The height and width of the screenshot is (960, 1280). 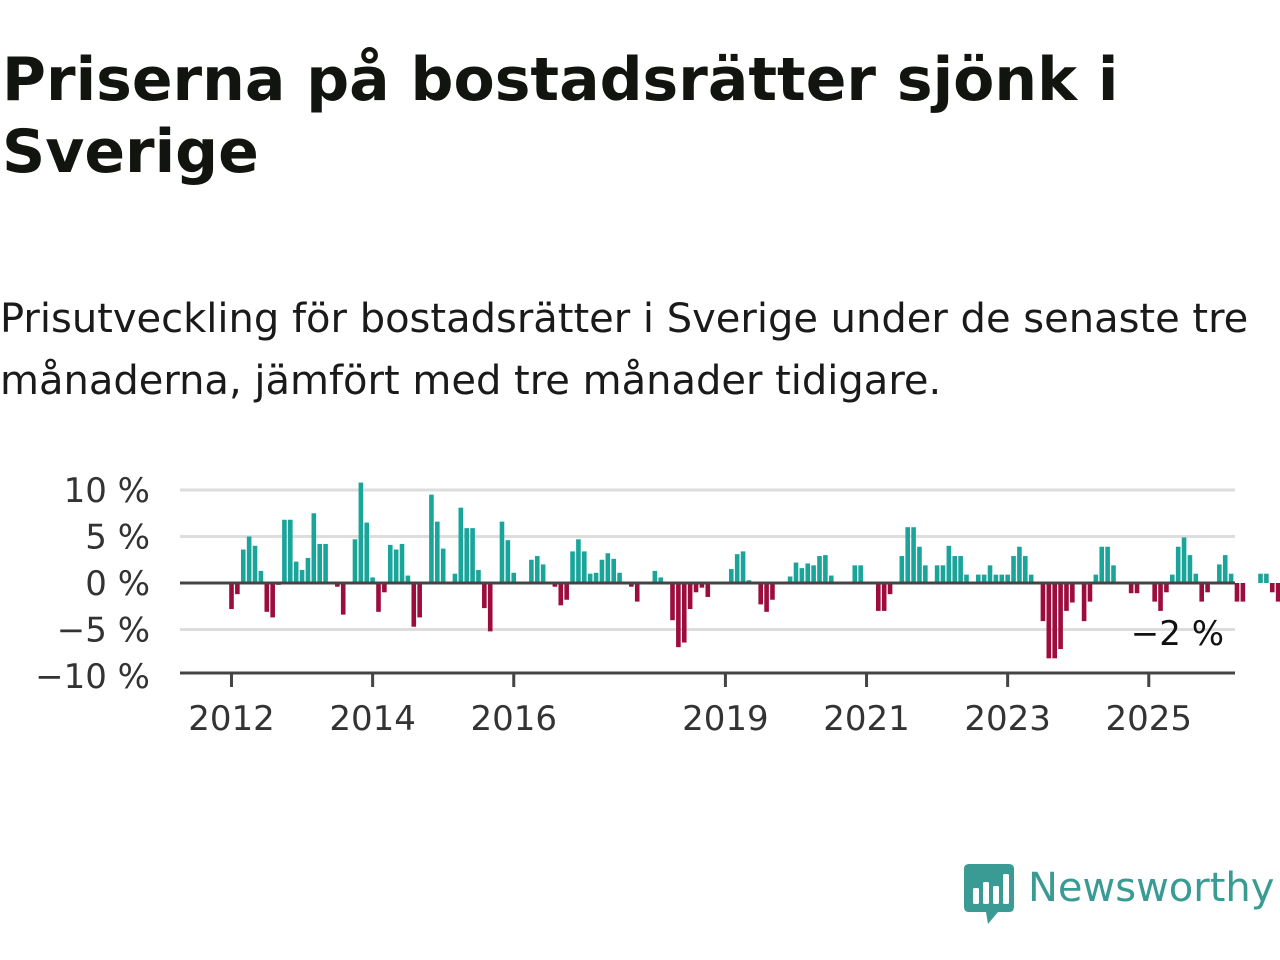 I want to click on bar-chart-speech-bubble-icon, so click(x=989, y=894).